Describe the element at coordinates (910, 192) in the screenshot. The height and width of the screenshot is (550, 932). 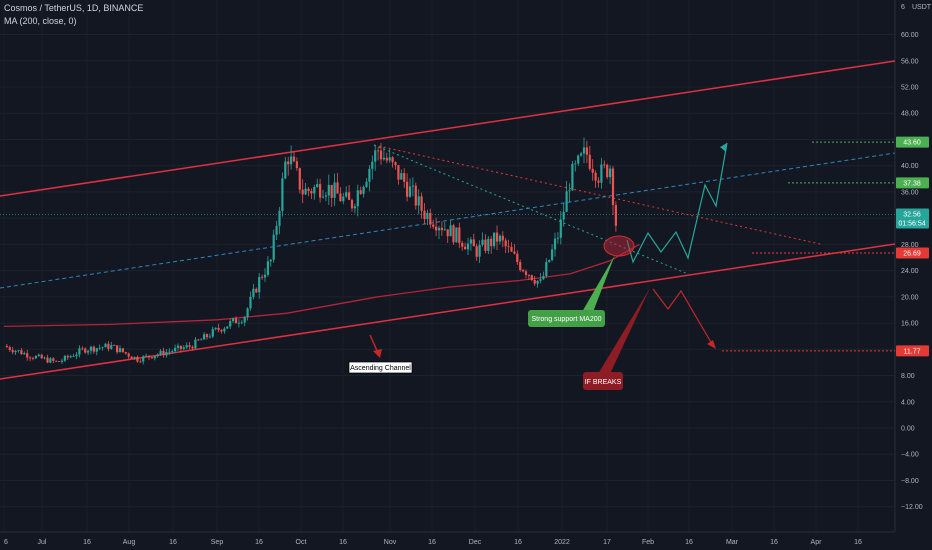
I see `y-tick-label: 36.00` at that location.